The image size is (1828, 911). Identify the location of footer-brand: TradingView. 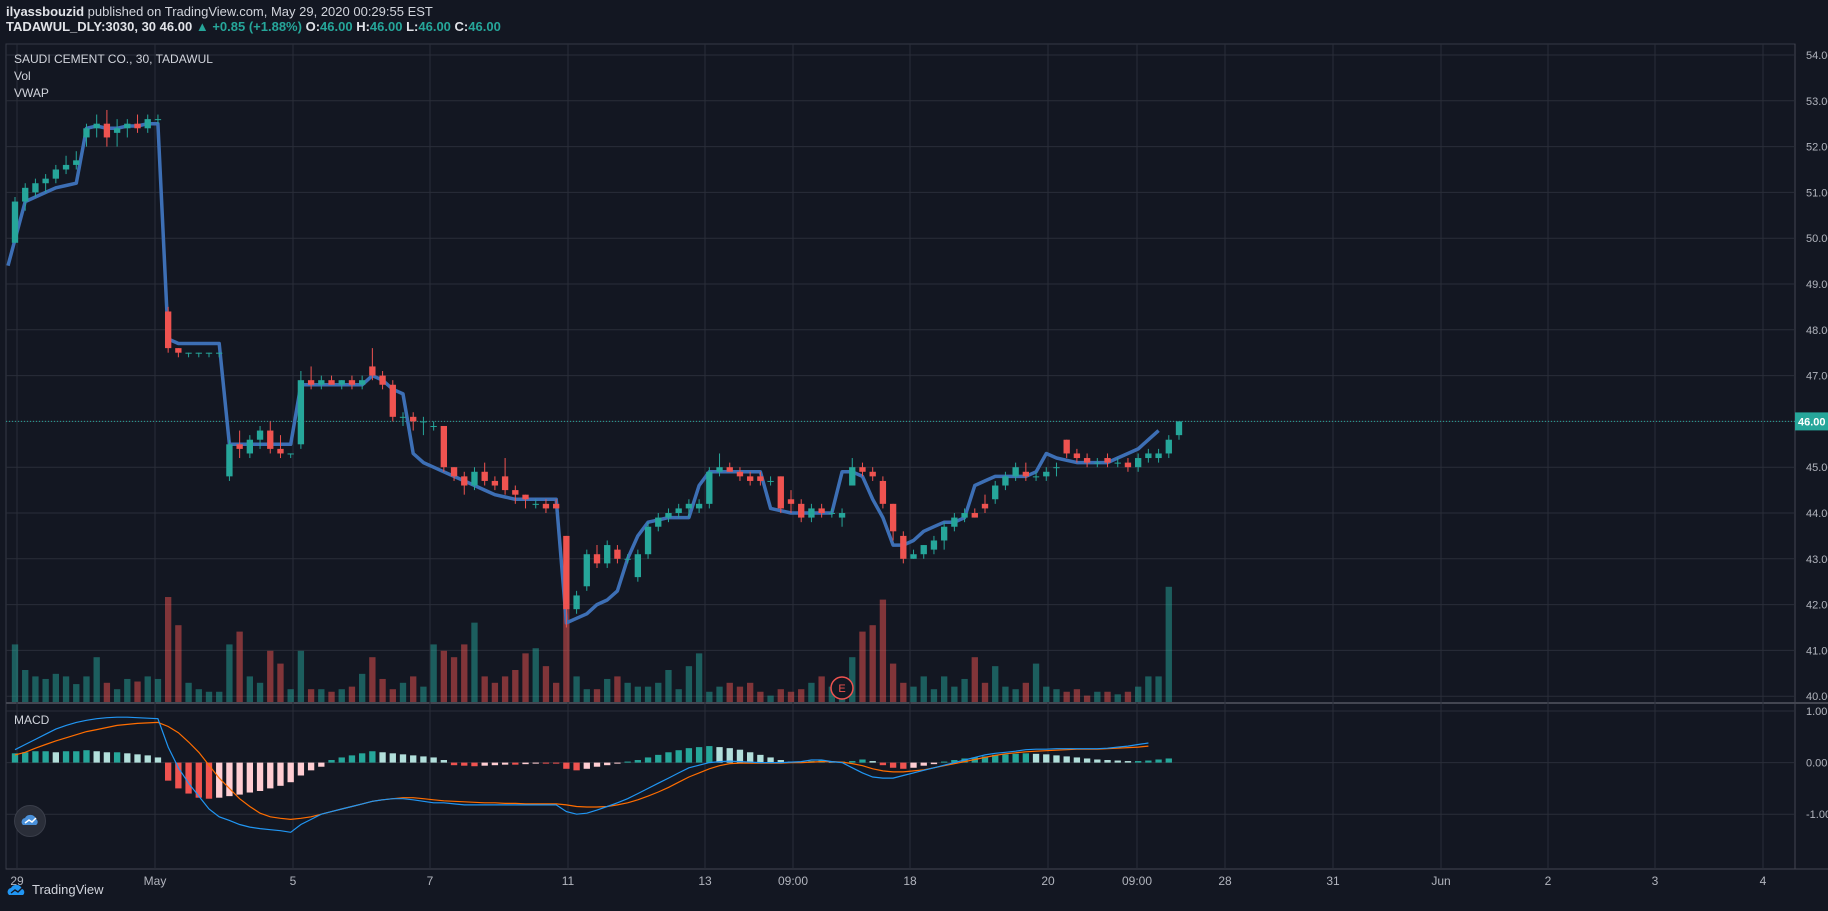
(68, 889).